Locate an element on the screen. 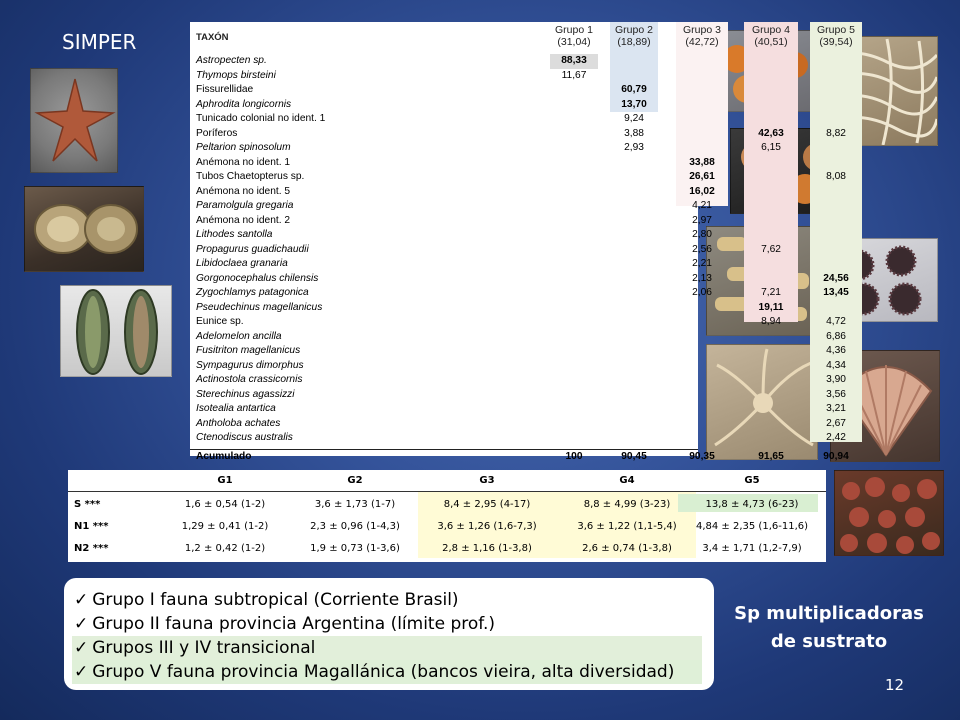  taxon-name: Sympagurus dimorphus is located at coordinates (250, 365).